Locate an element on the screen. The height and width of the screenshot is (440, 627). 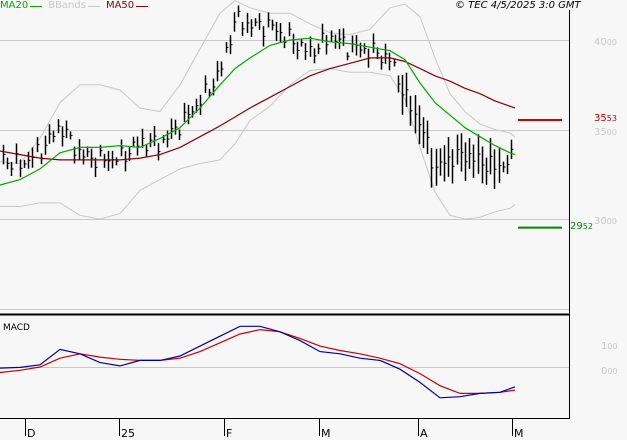
support-label: 2952 is located at coordinates (581, 226).